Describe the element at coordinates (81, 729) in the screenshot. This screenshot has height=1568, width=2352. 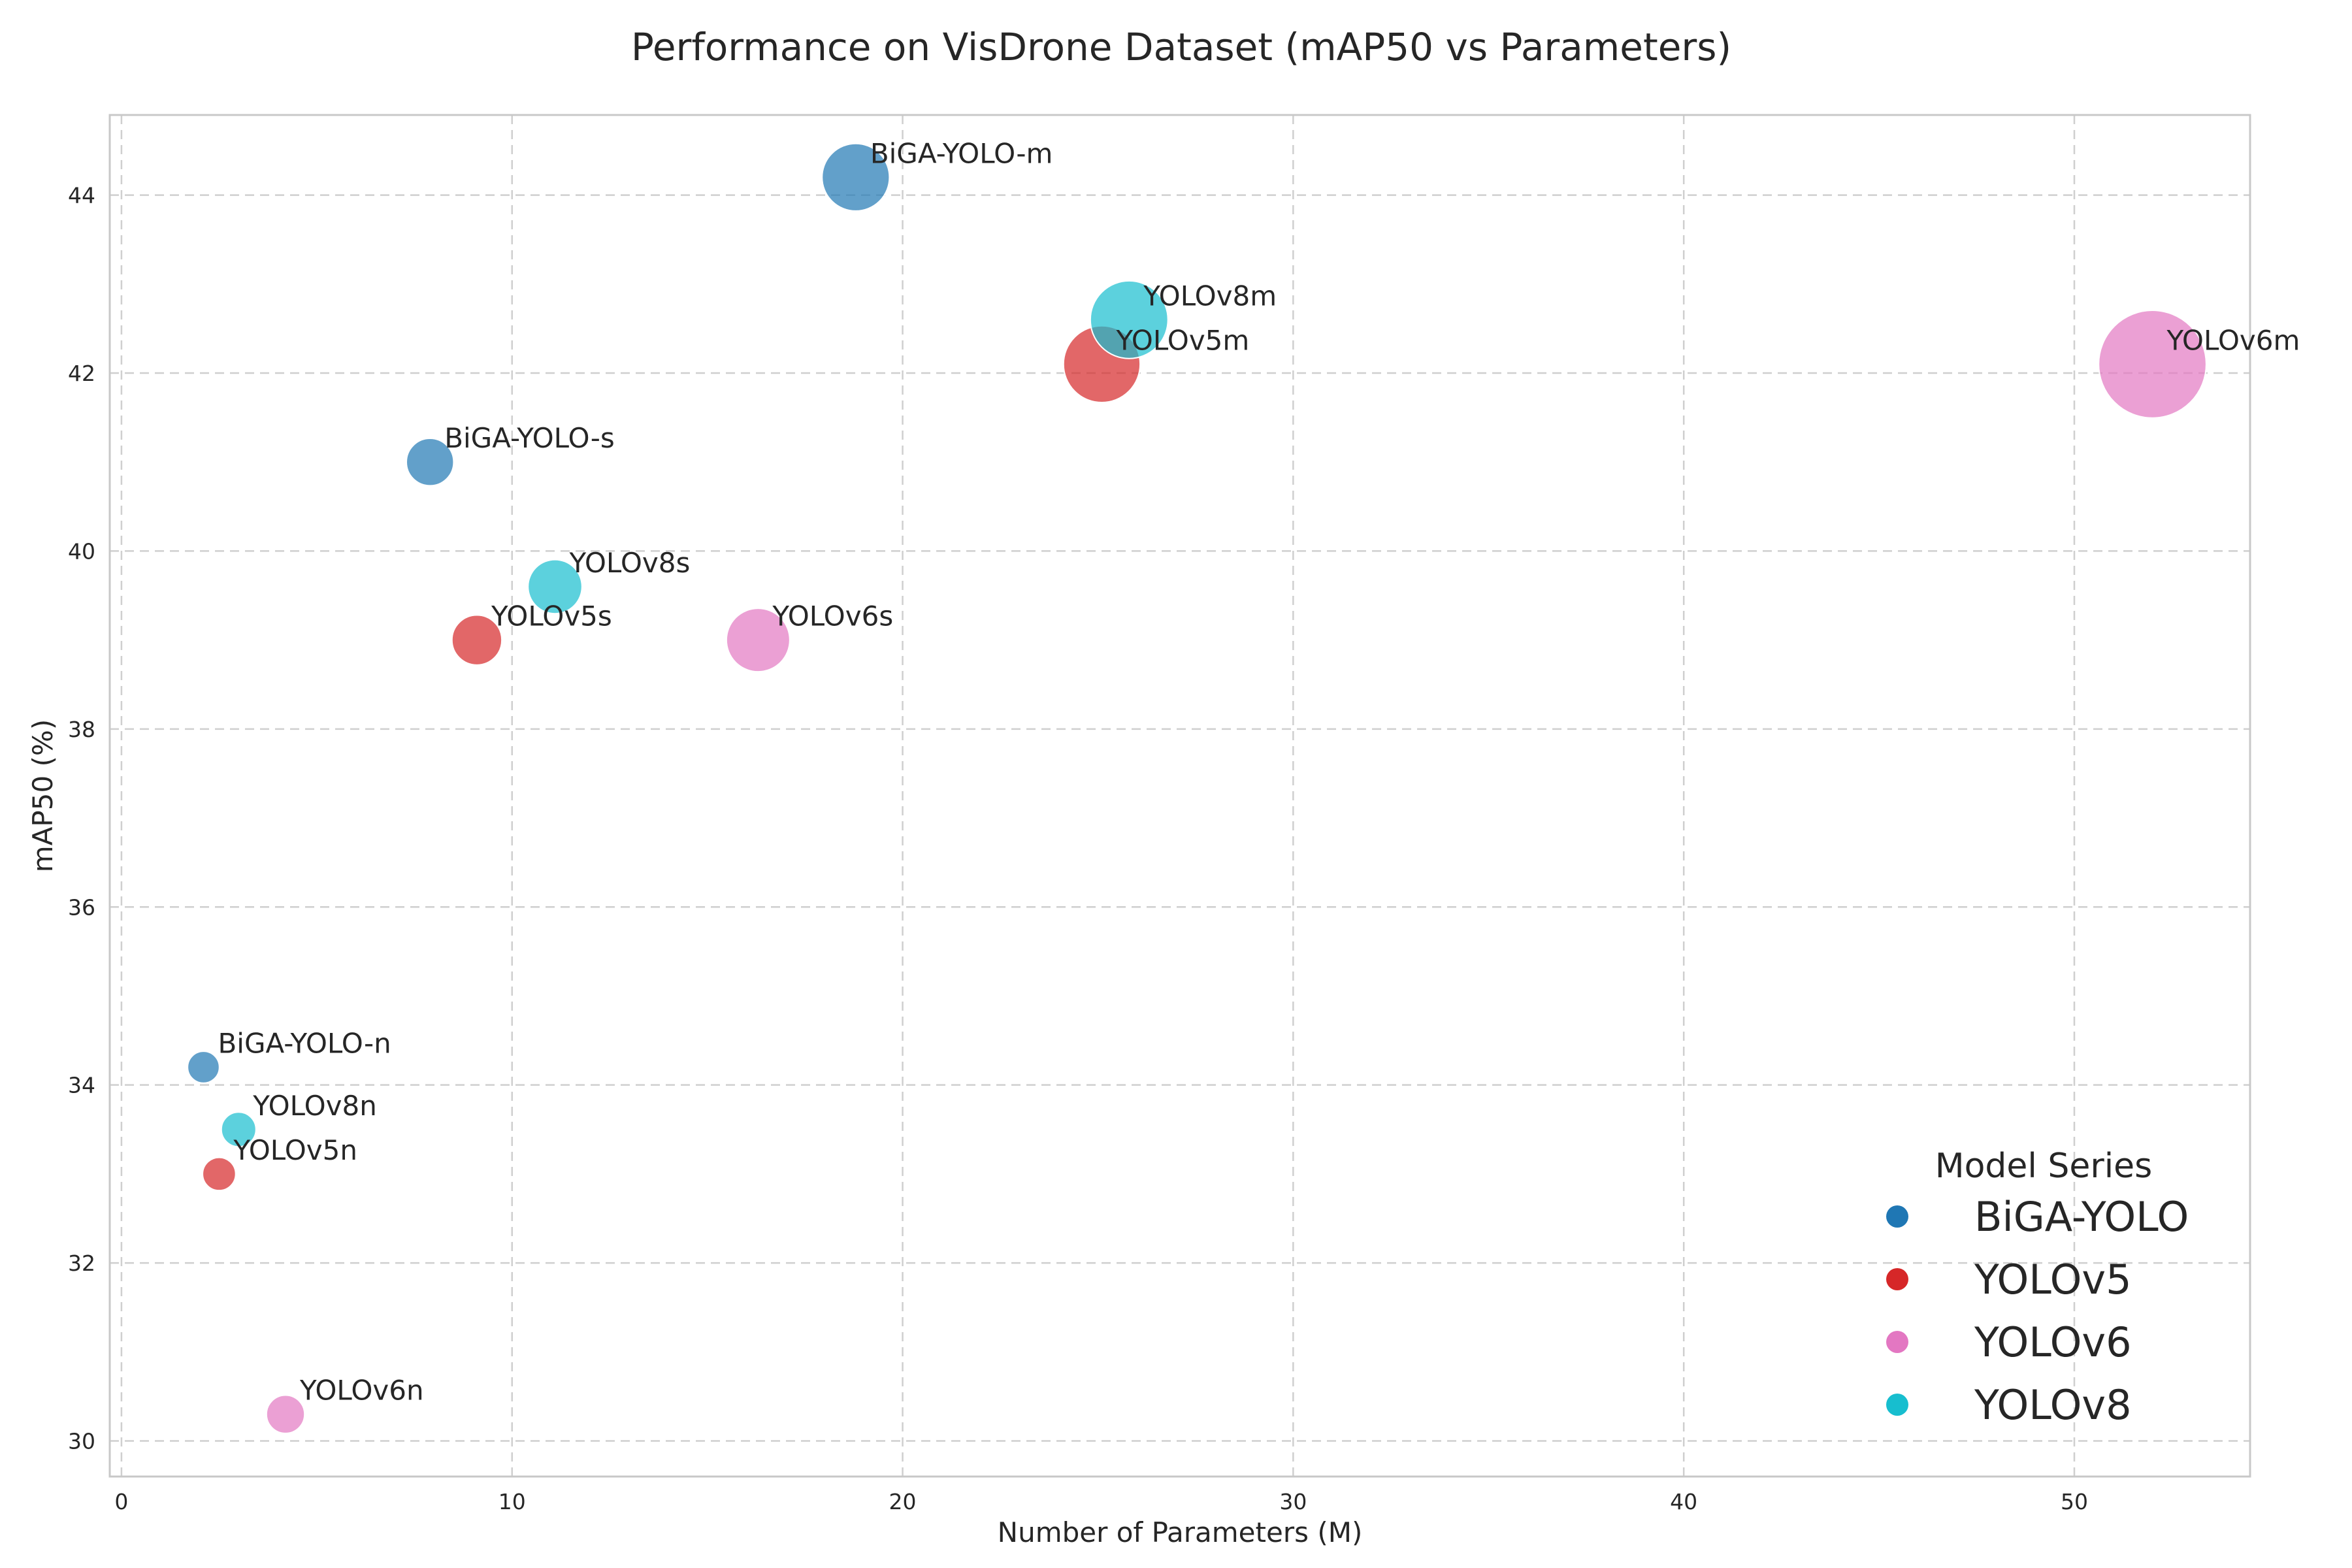
I see `y-tick-label: 38` at that location.